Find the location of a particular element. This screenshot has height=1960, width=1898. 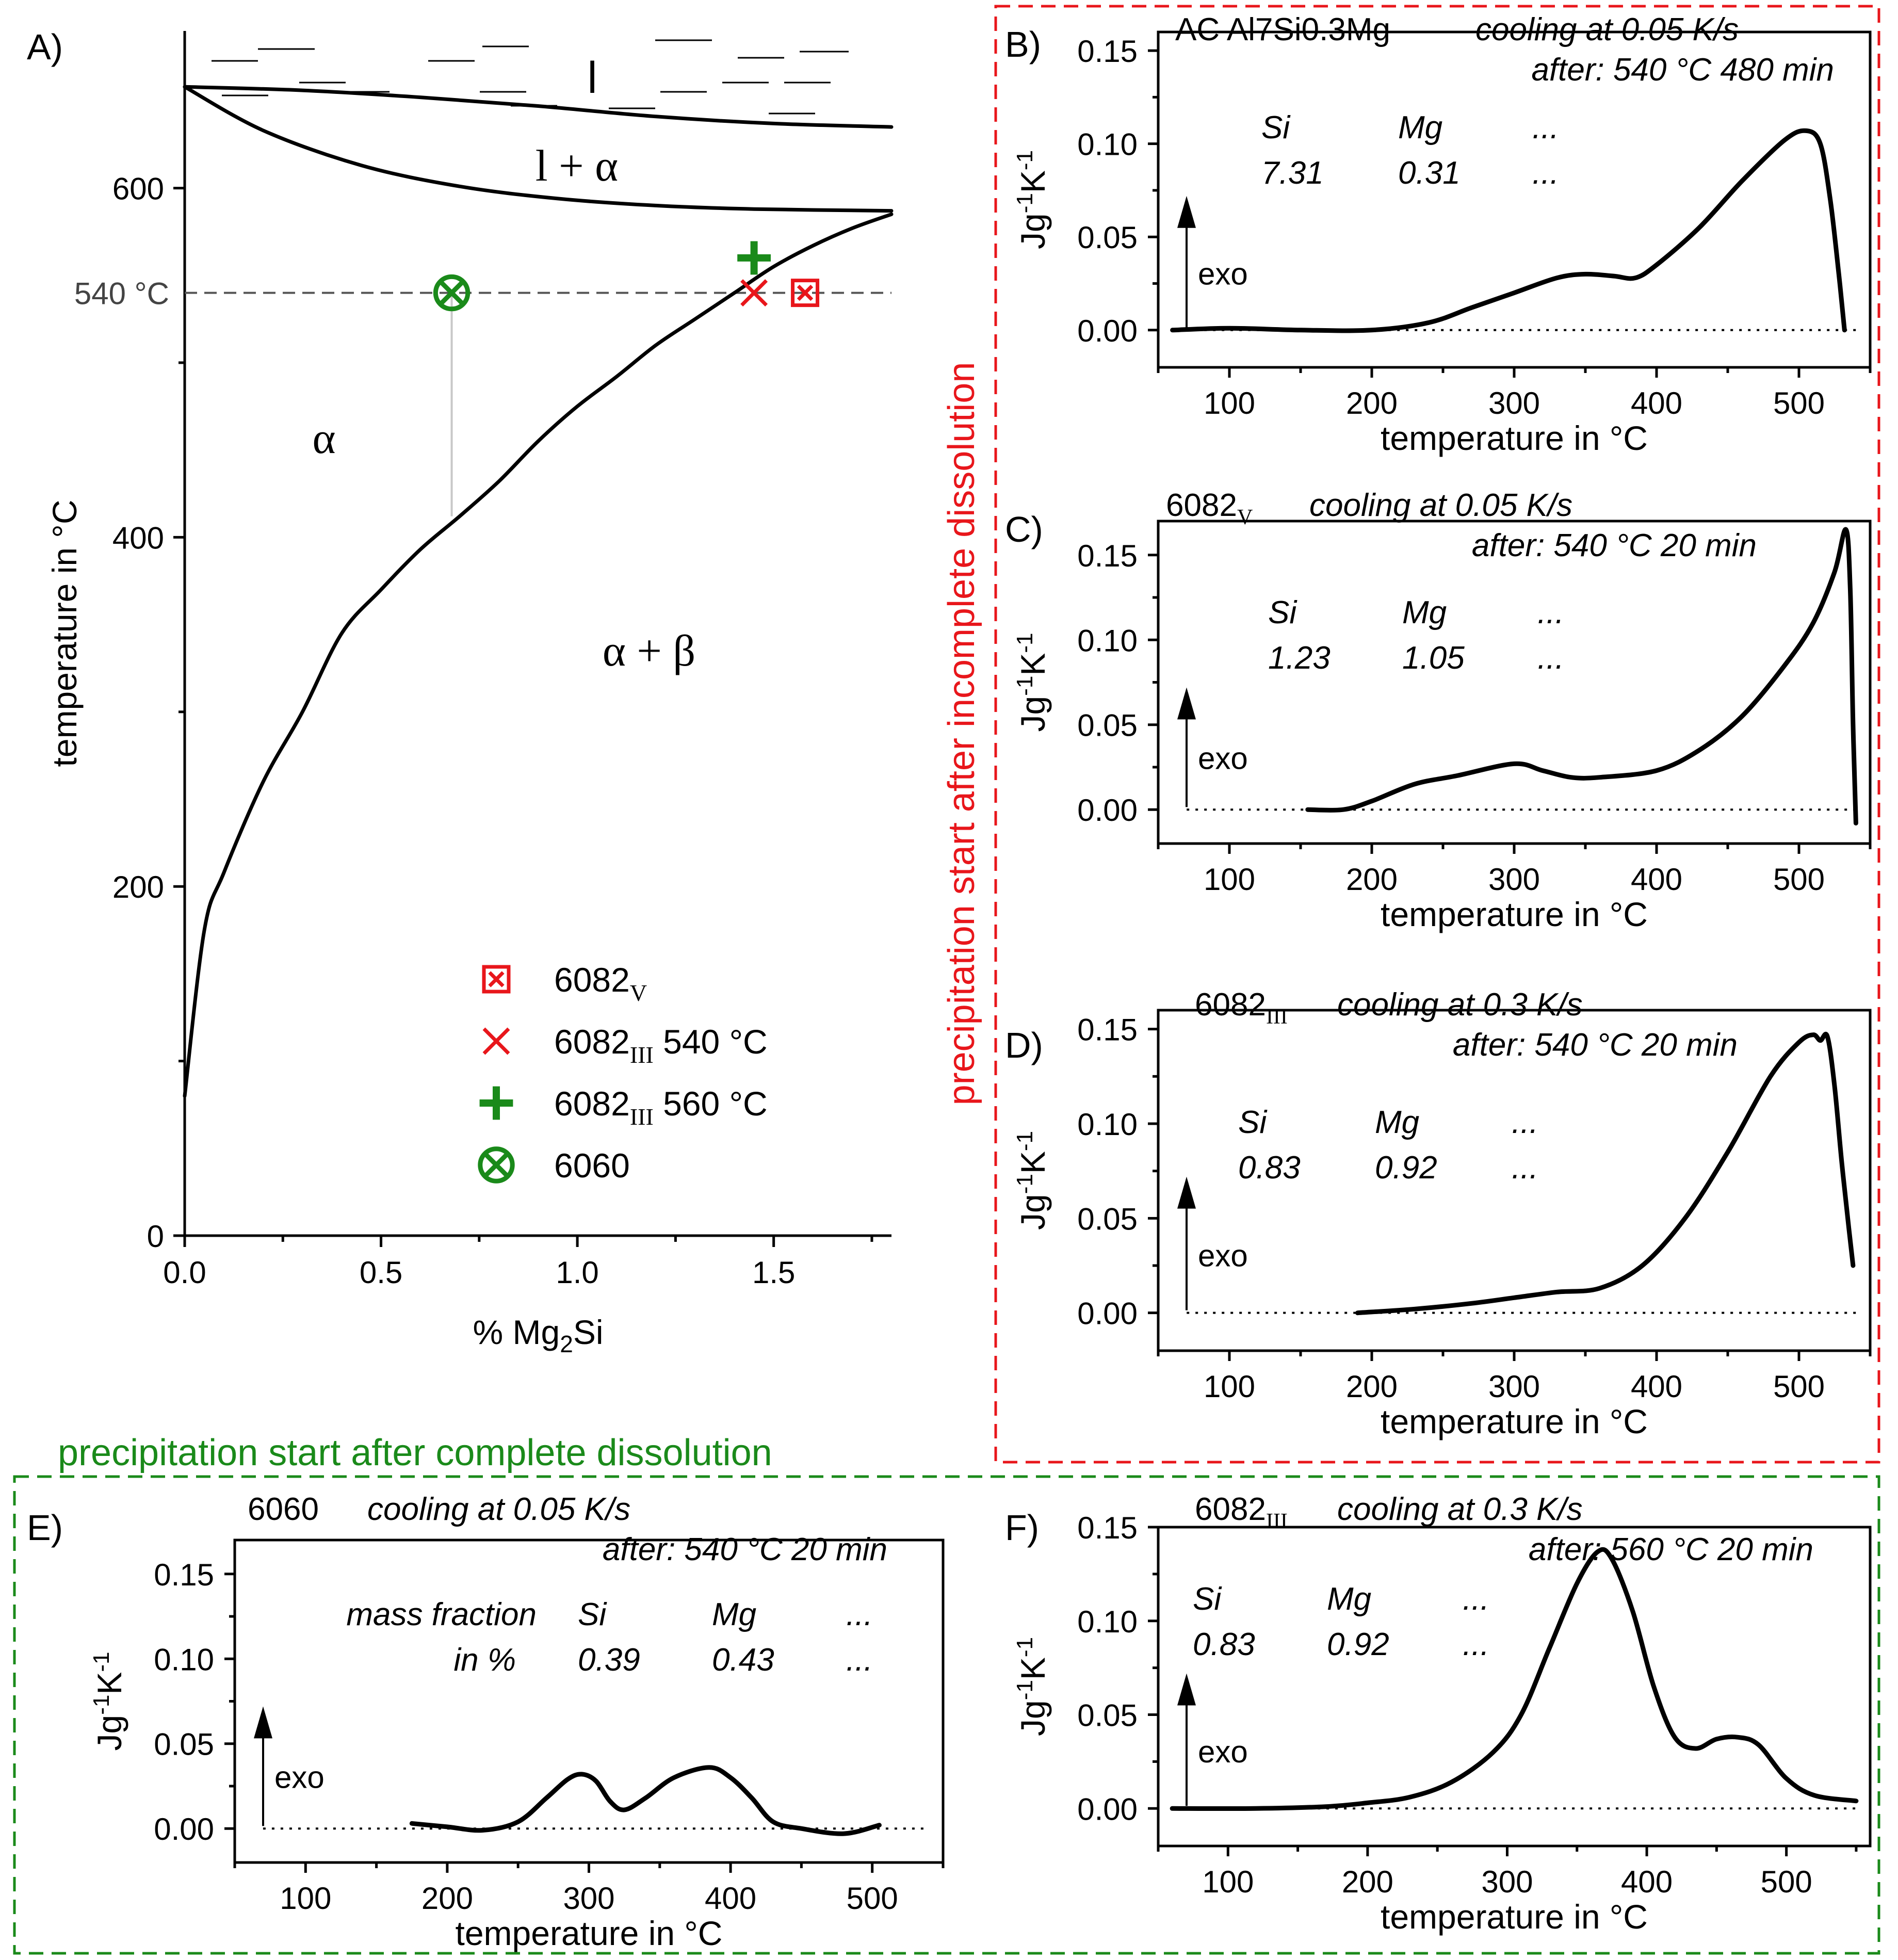

y-tick-label: 400 is located at coordinates (138, 538).